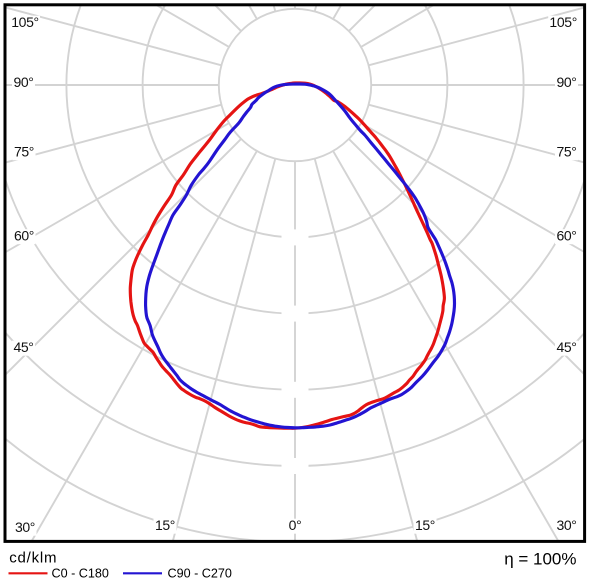  What do you see at coordinates (540, 559) in the screenshot?
I see `svg-text: η = 100%` at bounding box center [540, 559].